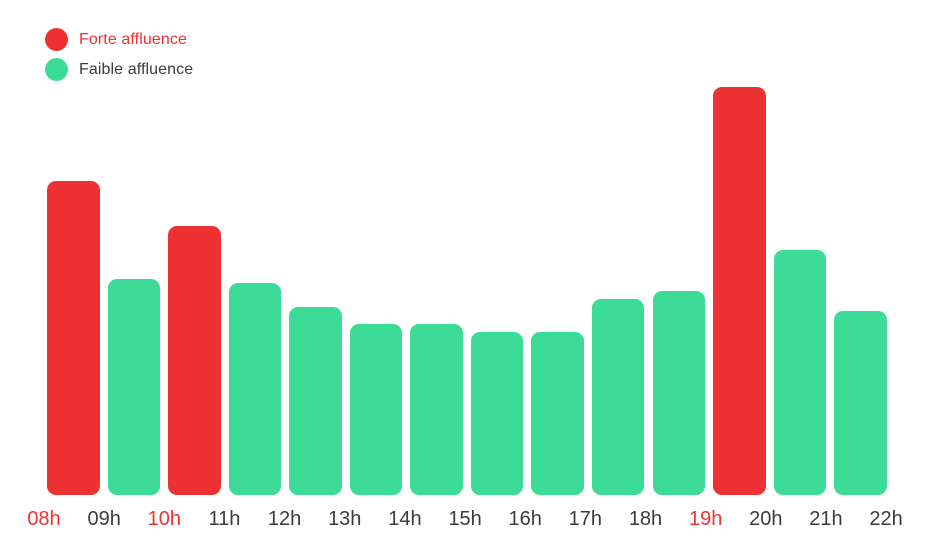 Image resolution: width=932 pixels, height=545 pixels. What do you see at coordinates (860, 403) in the screenshot?
I see `bar-21h` at bounding box center [860, 403].